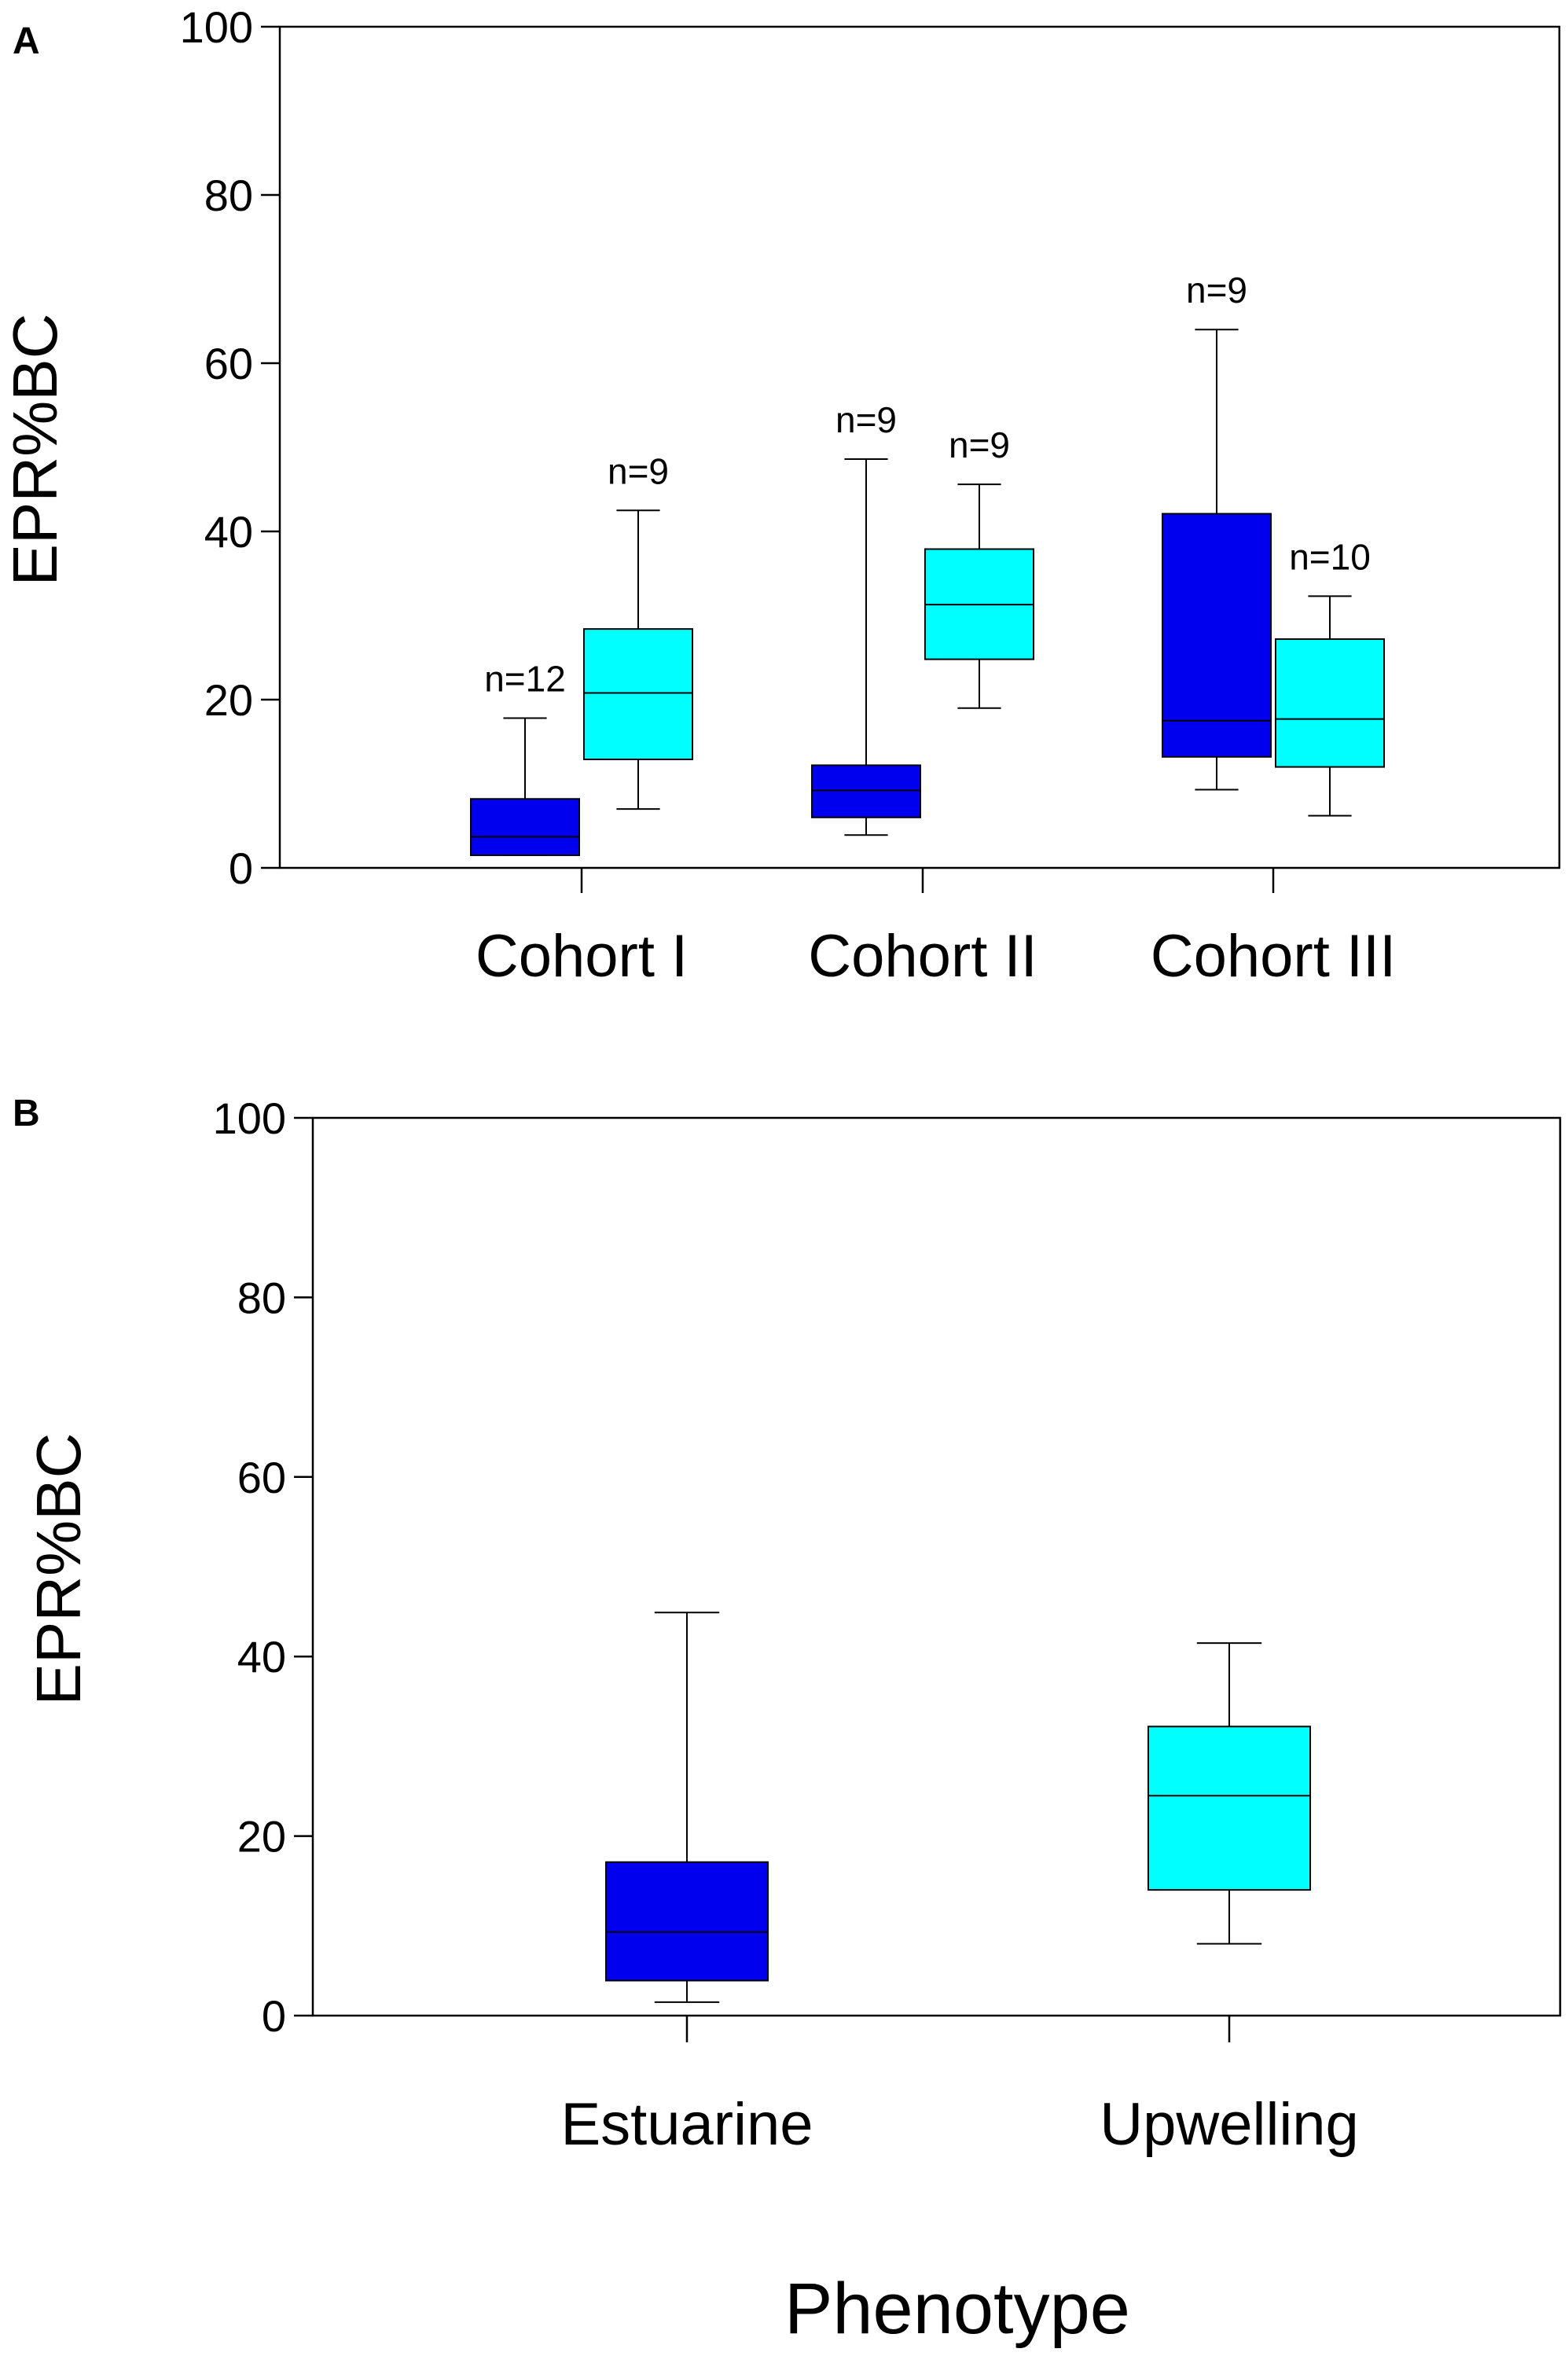 The image size is (1568, 2367). Describe the element at coordinates (959, 2087) in the screenshot. I see `panel-b-x-ticks: Estuarine Upwelling` at that location.